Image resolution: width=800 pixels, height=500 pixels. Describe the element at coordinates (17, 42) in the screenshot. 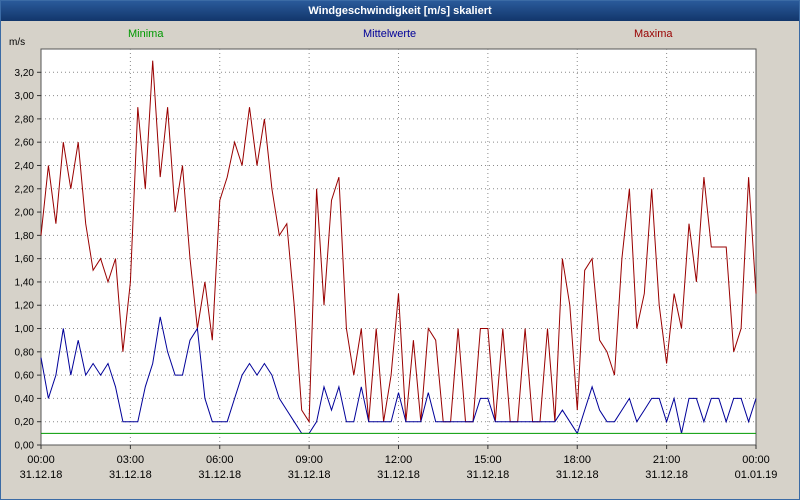

I see `svg-text: m/s` at that location.